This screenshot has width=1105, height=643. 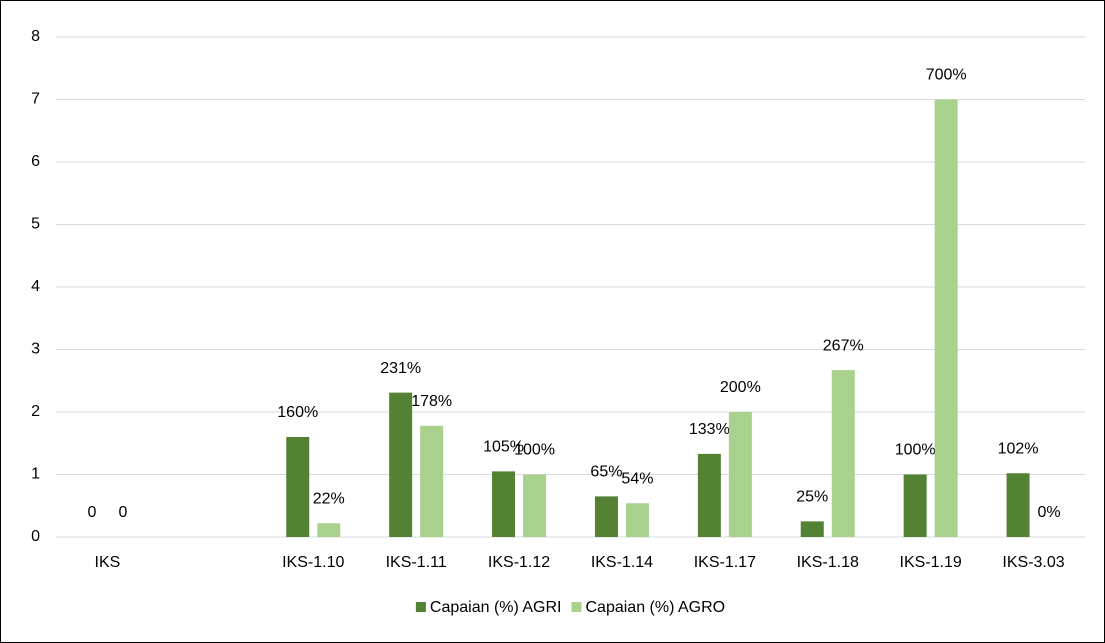 I want to click on data-label: 700%, so click(x=946, y=75).